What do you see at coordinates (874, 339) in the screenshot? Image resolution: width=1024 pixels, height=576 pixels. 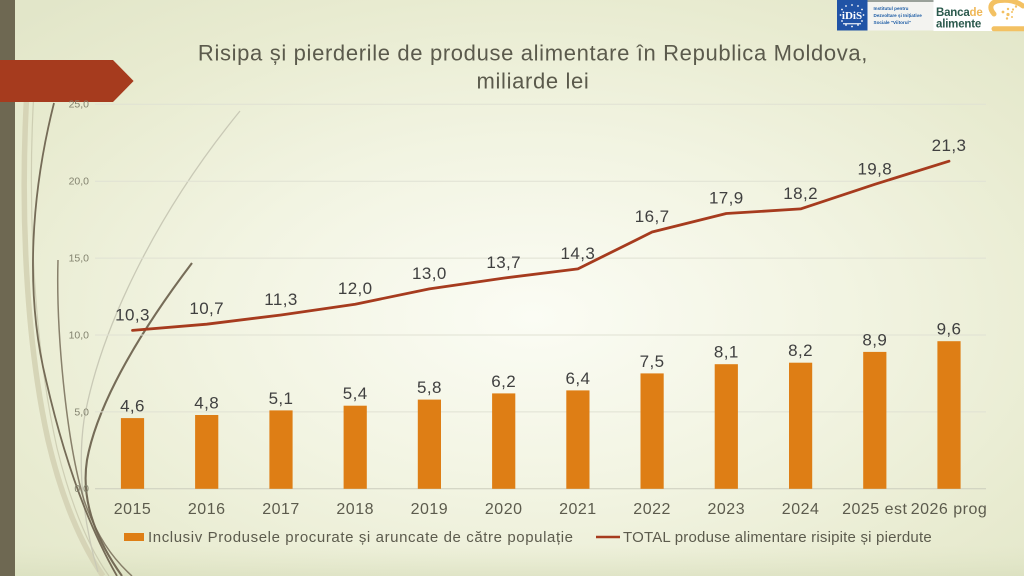 I see `svg-text: 8,9` at bounding box center [874, 339].